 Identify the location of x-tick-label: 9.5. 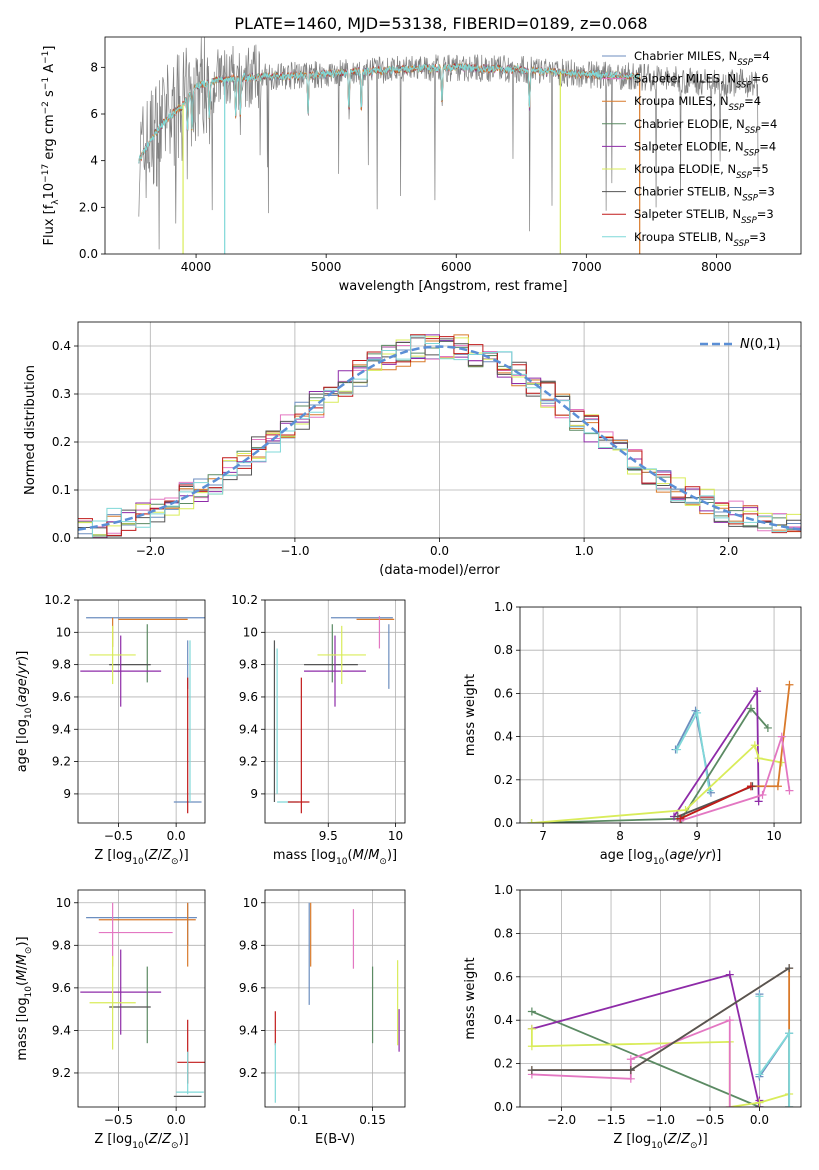
(328, 836).